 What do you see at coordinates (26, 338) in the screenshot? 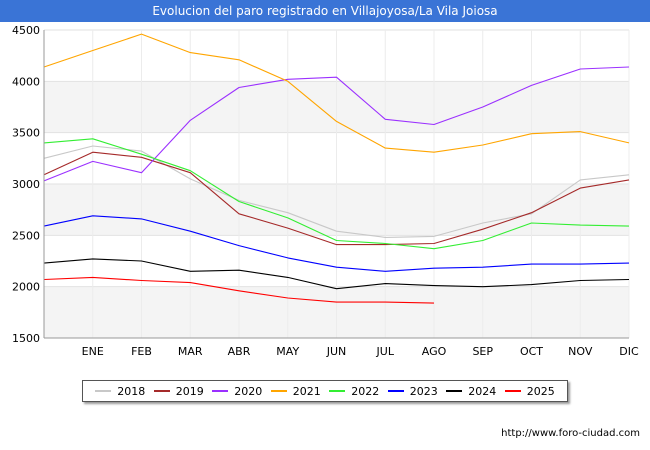
I see `y-tick-label: 1500` at bounding box center [26, 338].